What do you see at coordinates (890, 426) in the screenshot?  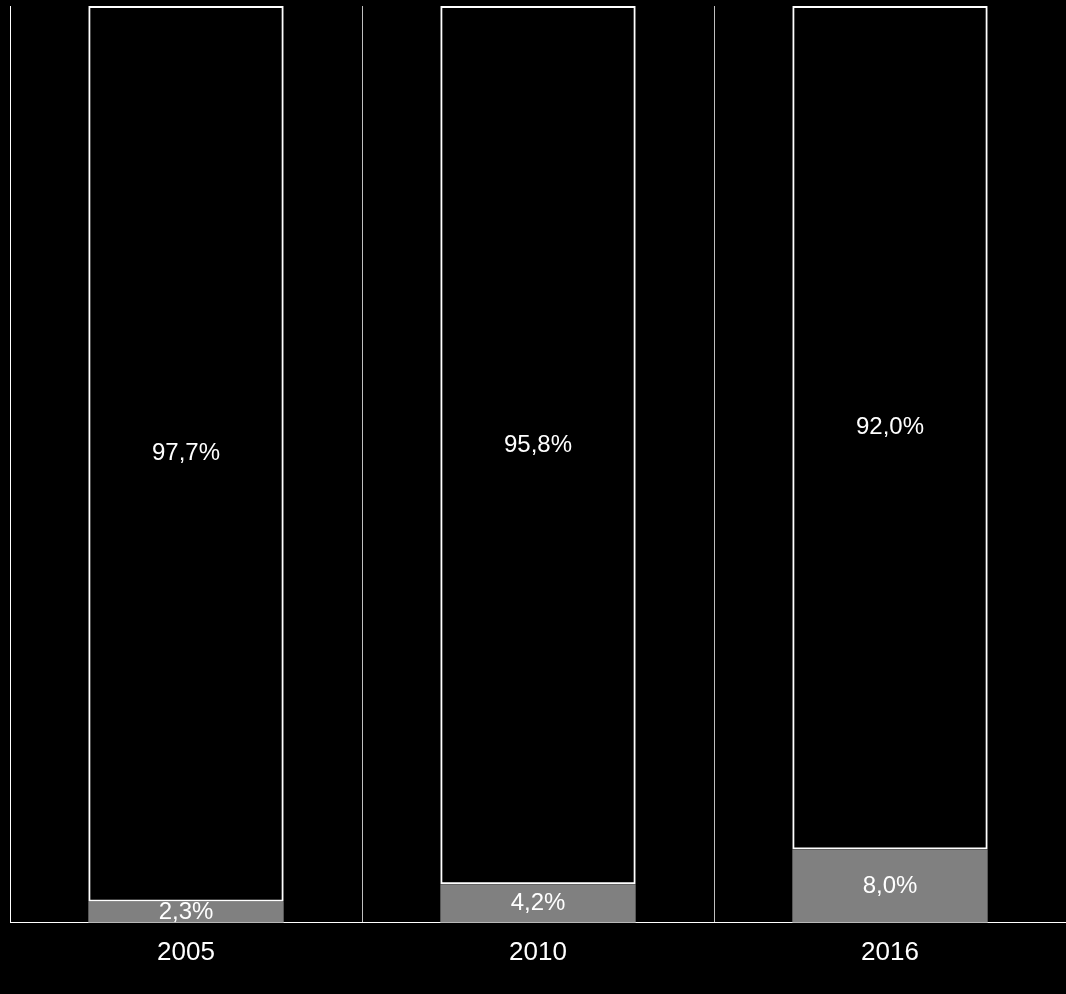 I see `data-label: 92,0%` at bounding box center [890, 426].